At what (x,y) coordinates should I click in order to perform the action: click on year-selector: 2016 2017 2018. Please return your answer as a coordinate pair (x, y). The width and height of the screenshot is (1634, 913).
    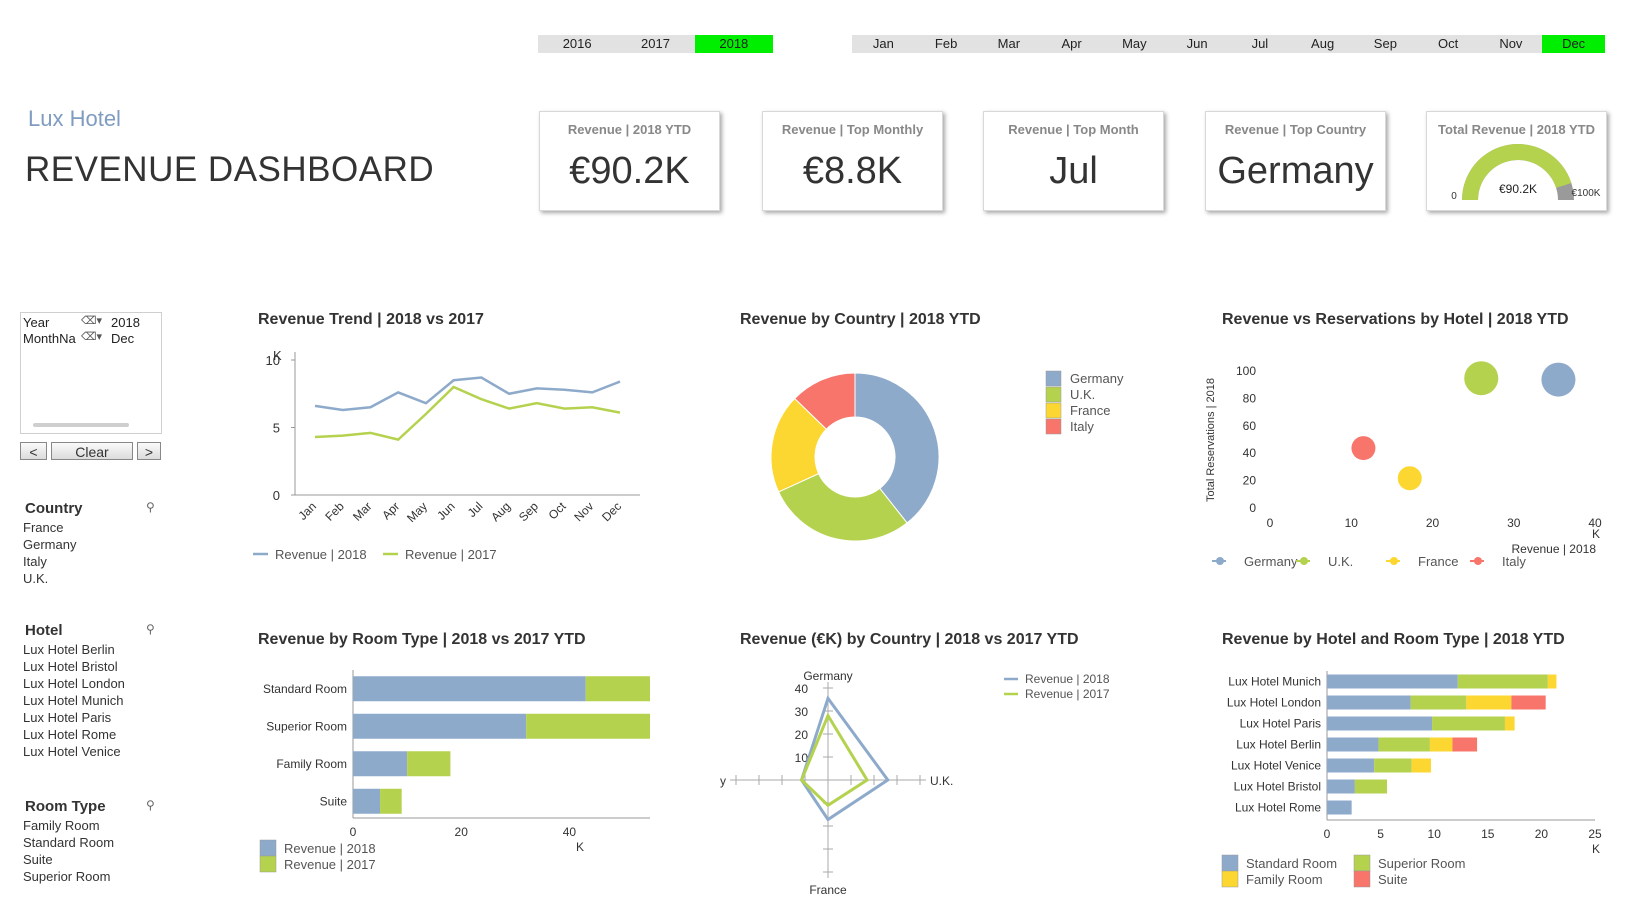
    Looking at the image, I should click on (655, 44).